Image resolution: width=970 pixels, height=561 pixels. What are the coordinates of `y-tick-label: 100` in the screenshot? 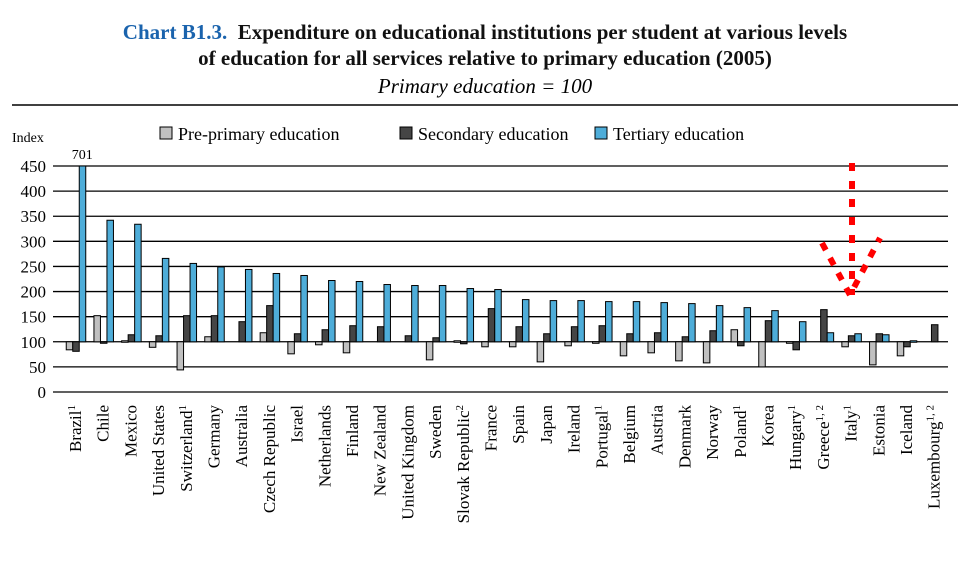 It's located at (34, 342).